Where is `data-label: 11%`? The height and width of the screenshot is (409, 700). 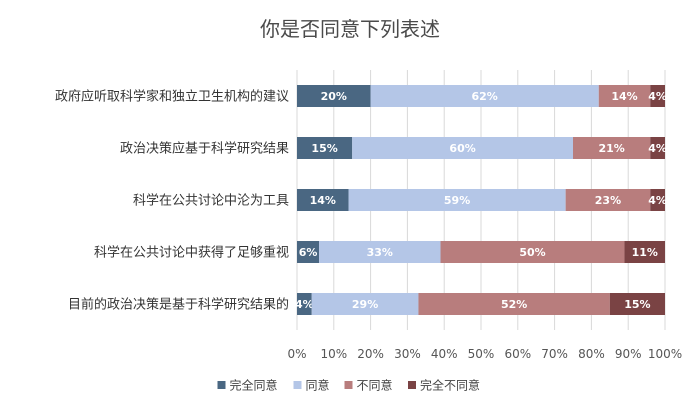
data-label: 11% is located at coordinates (645, 252).